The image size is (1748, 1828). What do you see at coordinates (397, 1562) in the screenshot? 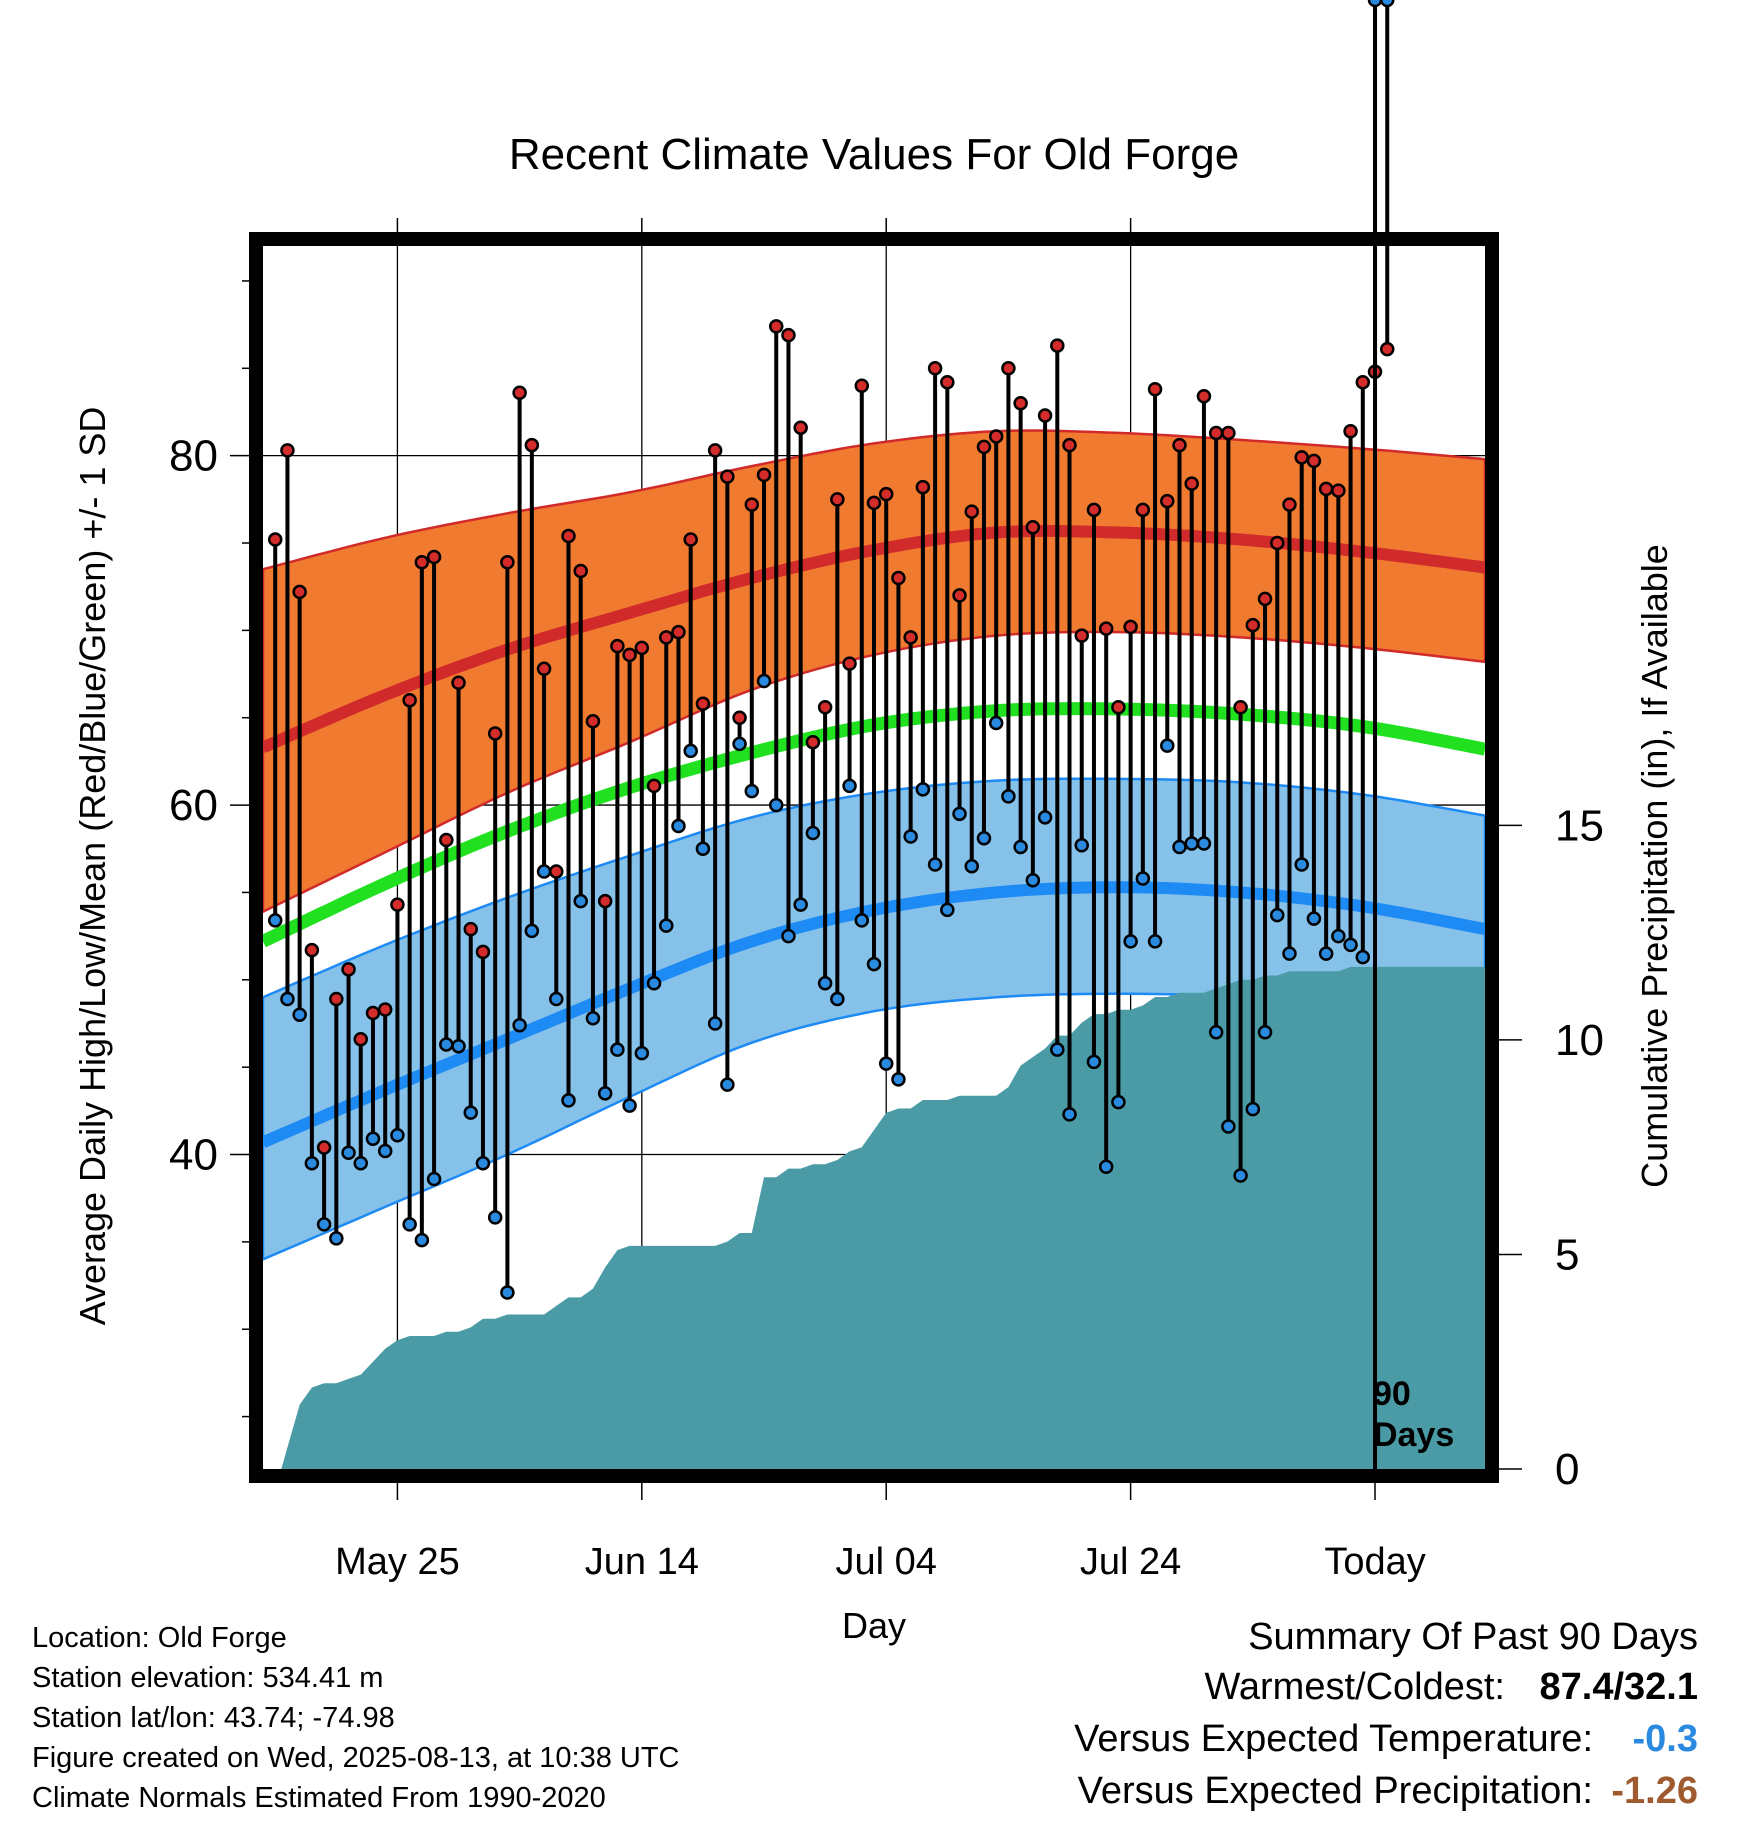
I see `x-tick-label: May 25` at bounding box center [397, 1562].